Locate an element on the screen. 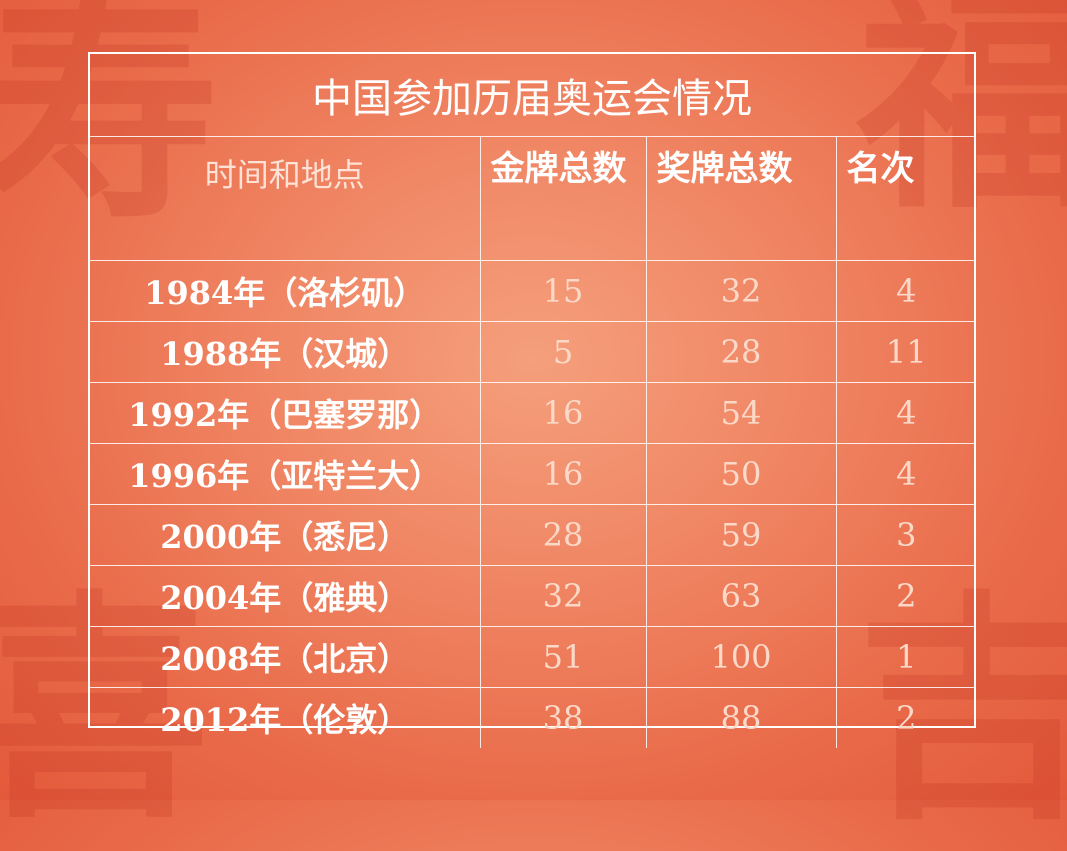 This screenshot has height=851, width=1067. cell-place: 2008年（北京） is located at coordinates (285, 657).